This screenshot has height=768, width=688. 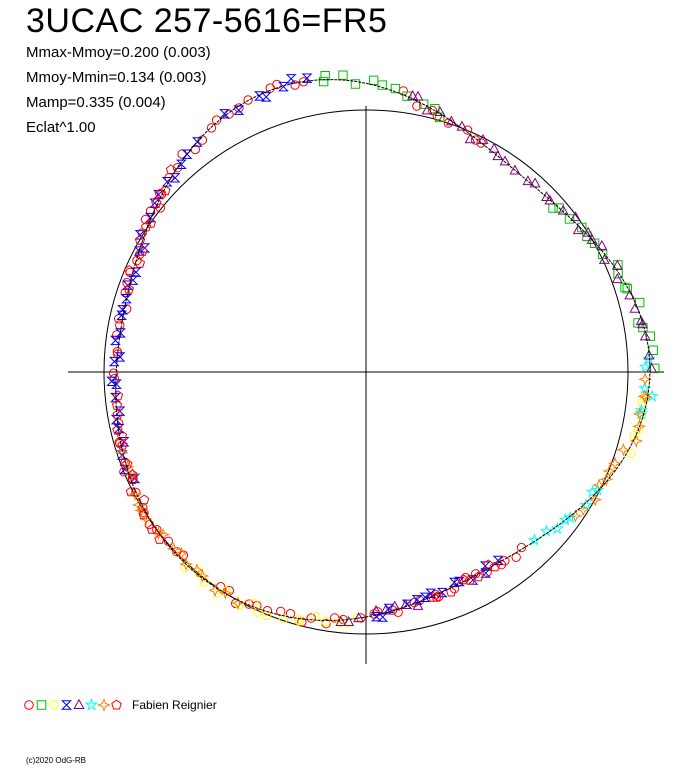 I want to click on legend-marker-triangle, so click(x=79, y=703).